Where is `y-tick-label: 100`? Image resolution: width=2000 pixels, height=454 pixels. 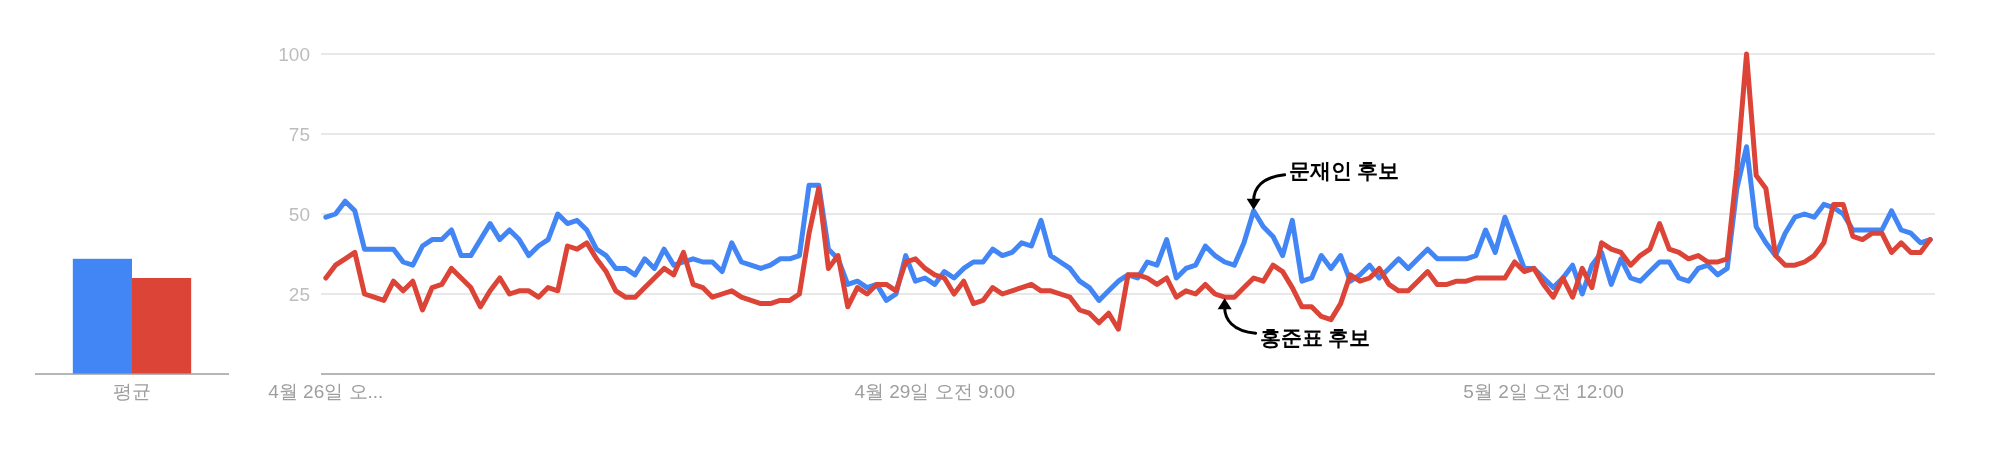 y-tick-label: 100 is located at coordinates (294, 54).